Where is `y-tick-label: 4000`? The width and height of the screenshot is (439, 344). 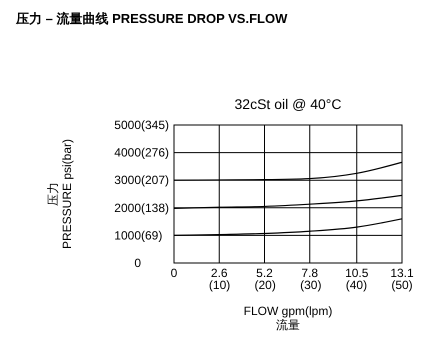 y-tick-label: 4000 is located at coordinates (128, 153).